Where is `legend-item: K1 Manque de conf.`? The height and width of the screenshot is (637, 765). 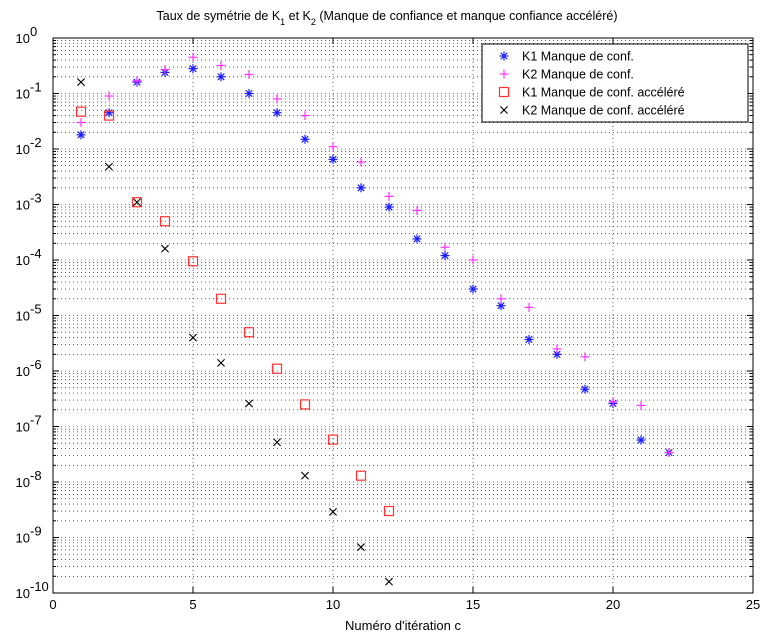
legend-item: K1 Manque de conf. is located at coordinates (566, 57).